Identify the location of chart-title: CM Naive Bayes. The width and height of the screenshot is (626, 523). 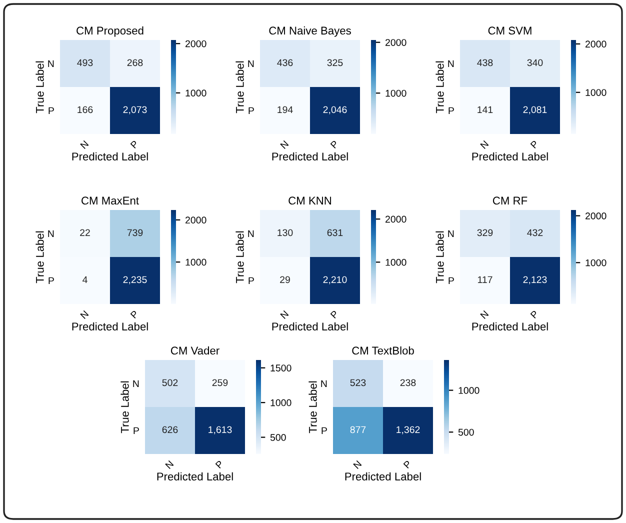
(310, 31).